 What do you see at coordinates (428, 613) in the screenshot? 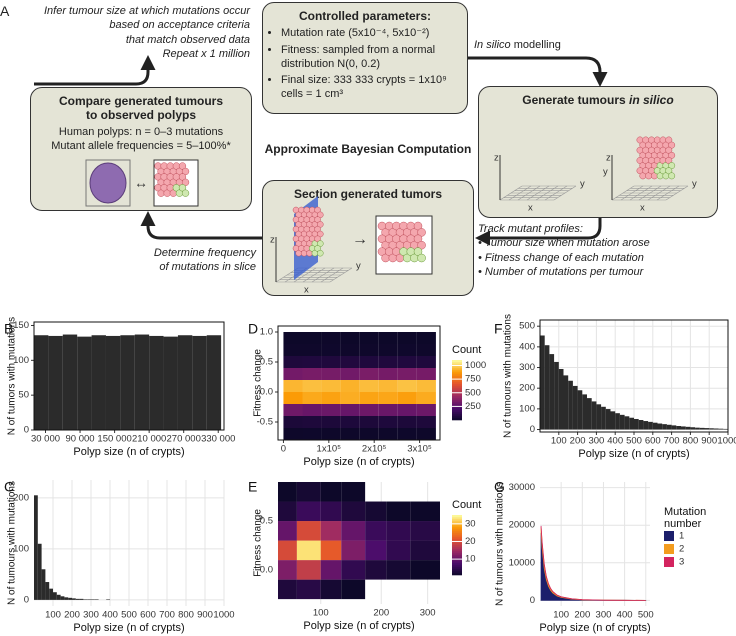
I see `x-tick-label: 300` at bounding box center [428, 613].